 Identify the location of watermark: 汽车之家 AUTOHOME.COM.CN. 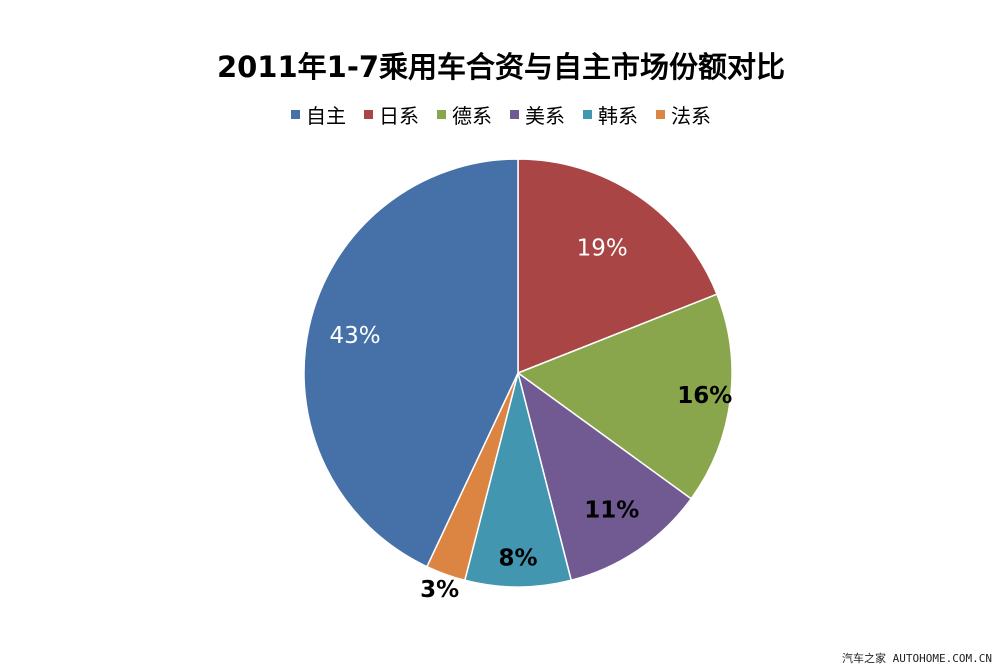
(917, 658).